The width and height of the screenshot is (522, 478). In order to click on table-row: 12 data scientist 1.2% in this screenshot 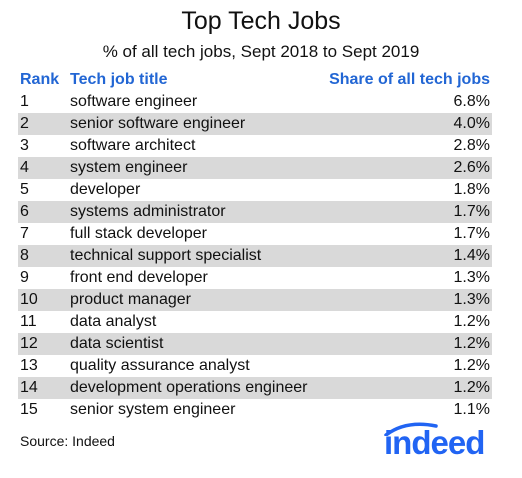, I will do `click(255, 344)`.